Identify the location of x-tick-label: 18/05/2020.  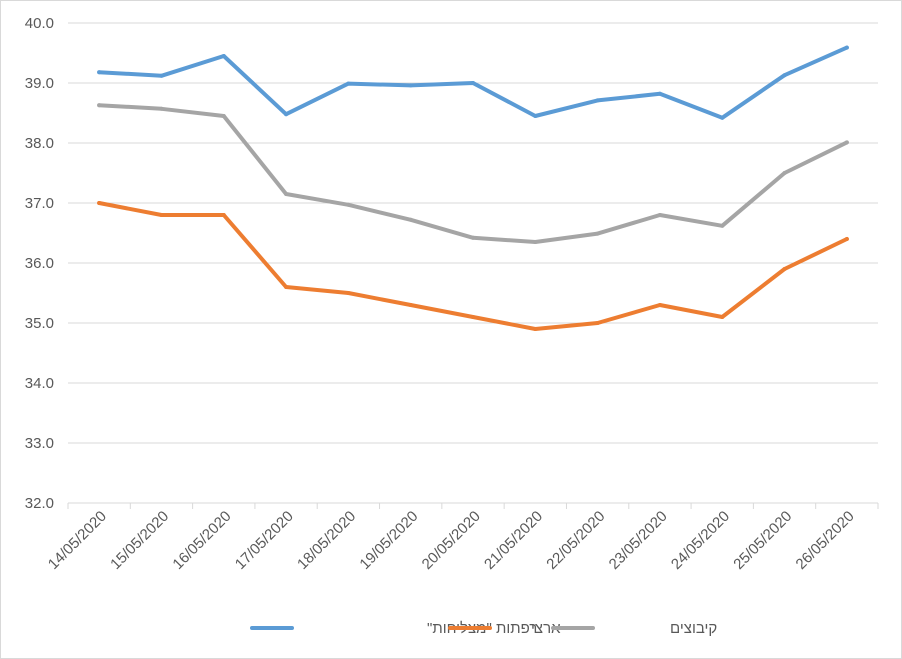
(326, 540).